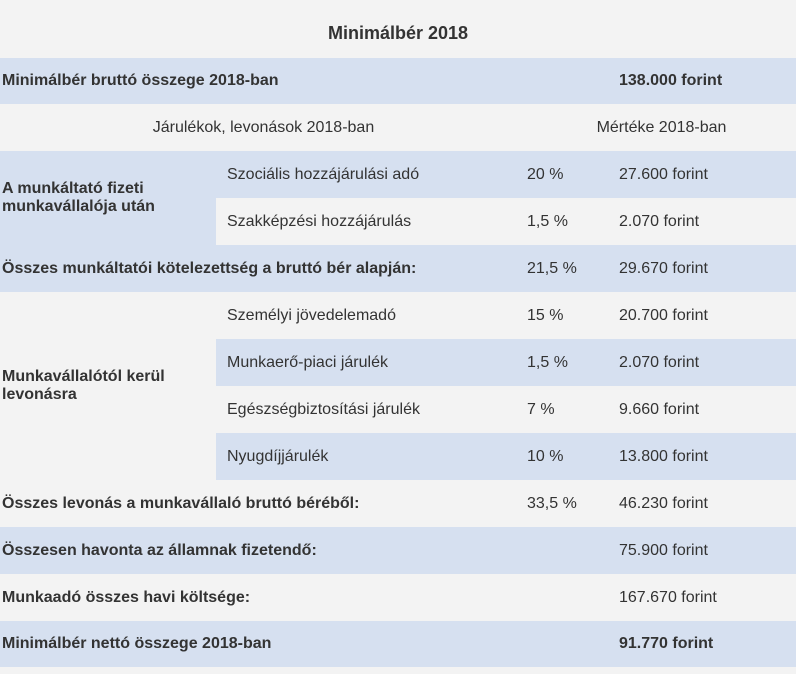 The image size is (796, 674). Describe the element at coordinates (573, 409) in the screenshot. I see `employee-item-rate: 7 %` at that location.